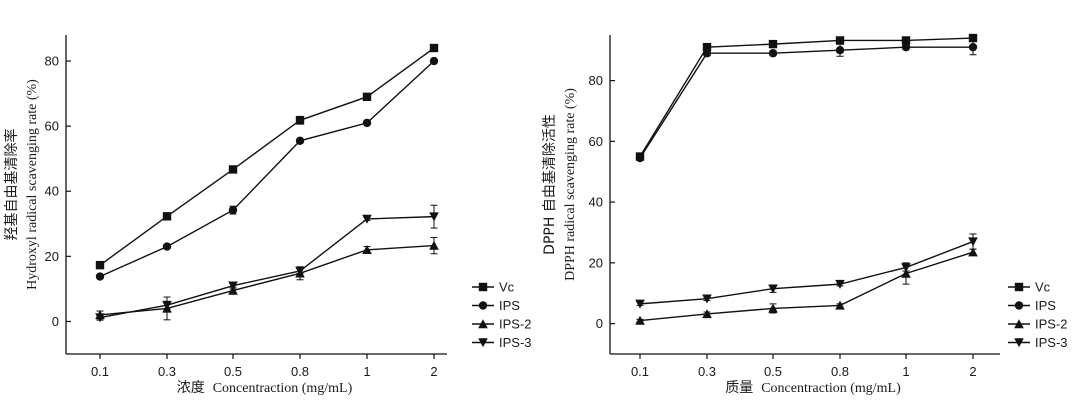 Image resolution: width=1080 pixels, height=417 pixels. What do you see at coordinates (191, 388) in the screenshot?
I see `x-axis-title-cn: 浓度` at bounding box center [191, 388].